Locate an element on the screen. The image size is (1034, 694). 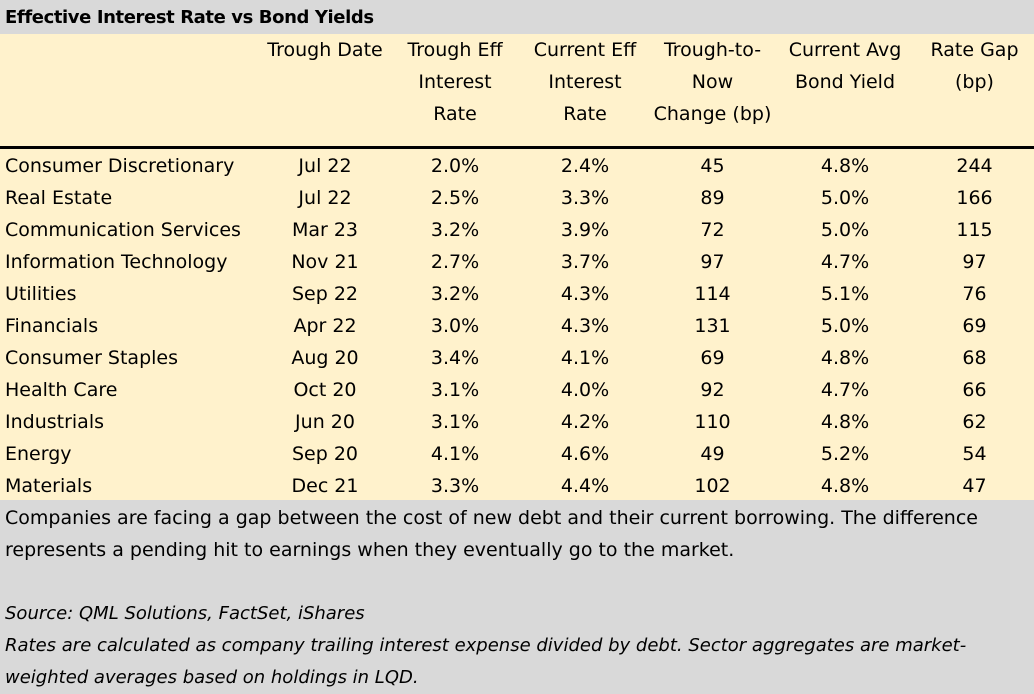
rate-gap: 115 is located at coordinates (974, 230).